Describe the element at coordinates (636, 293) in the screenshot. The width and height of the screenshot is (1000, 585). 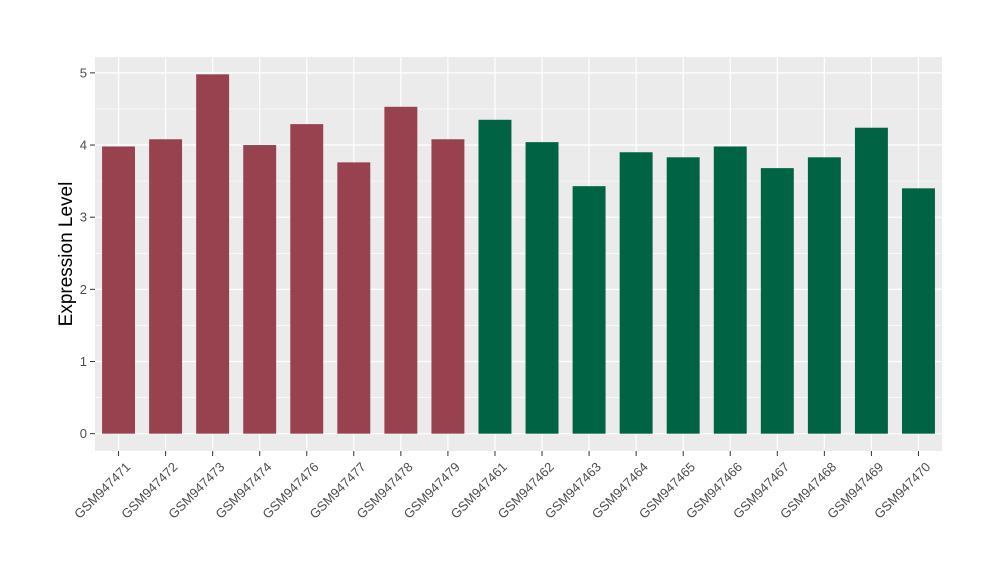
I see `bar-GSM947464` at that location.